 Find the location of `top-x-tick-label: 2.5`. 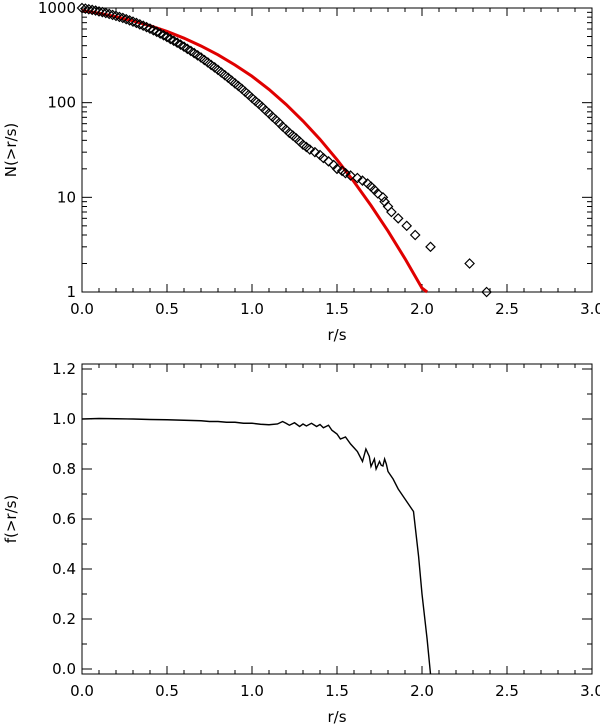

top-x-tick-label: 2.5 is located at coordinates (507, 309).